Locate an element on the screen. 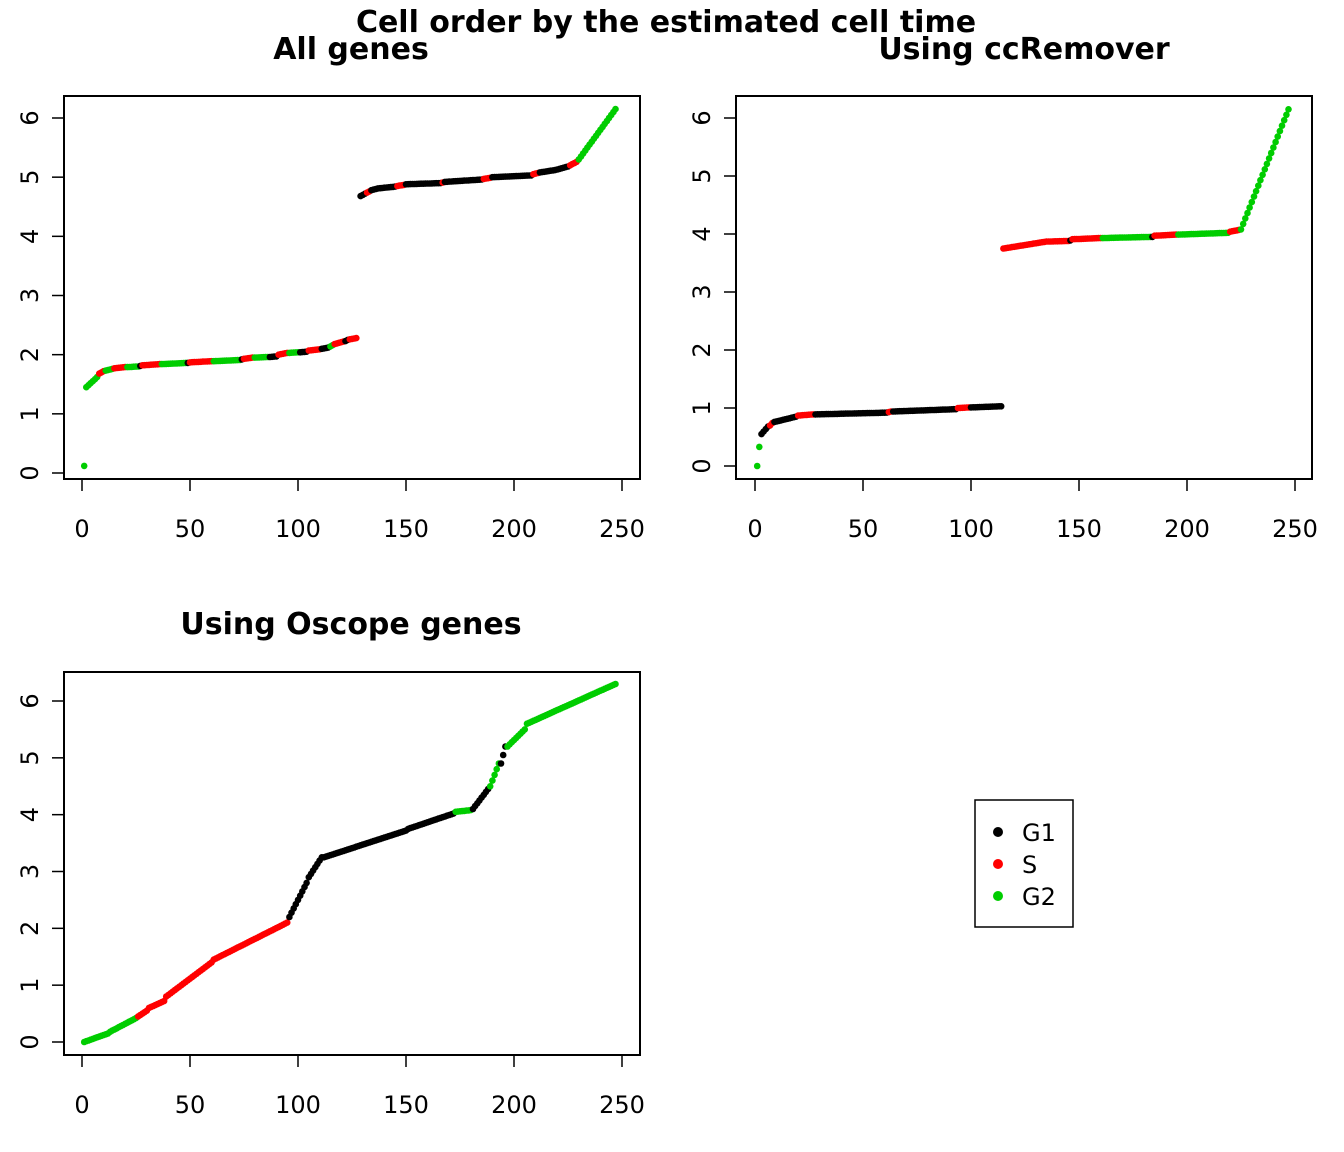  legend-label-s: S is located at coordinates (1029, 865).